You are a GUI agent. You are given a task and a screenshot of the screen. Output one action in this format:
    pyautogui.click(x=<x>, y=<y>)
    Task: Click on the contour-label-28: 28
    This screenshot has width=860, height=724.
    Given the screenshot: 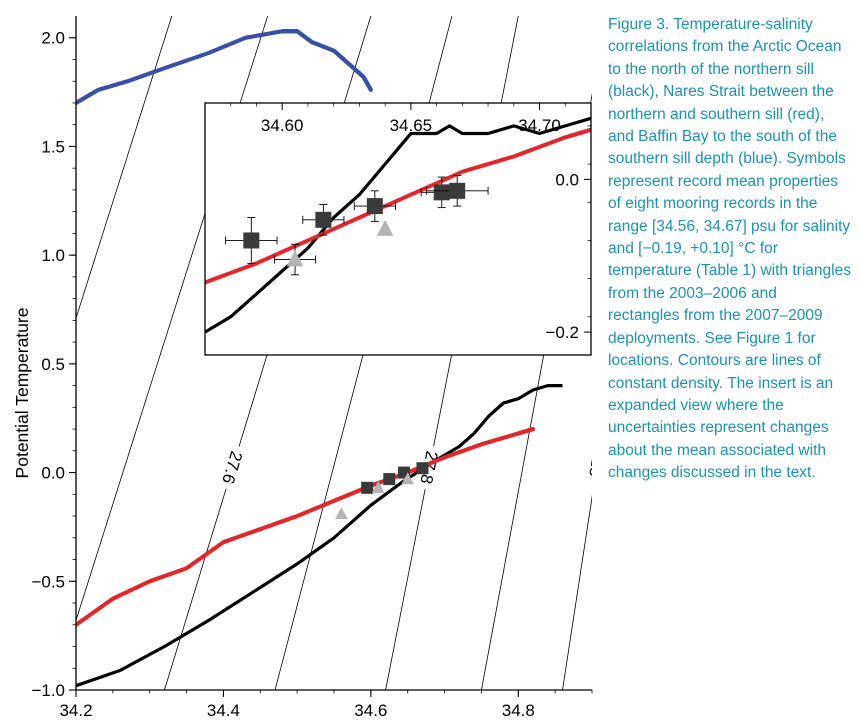 What is the action you would take?
    pyautogui.click(x=592, y=468)
    